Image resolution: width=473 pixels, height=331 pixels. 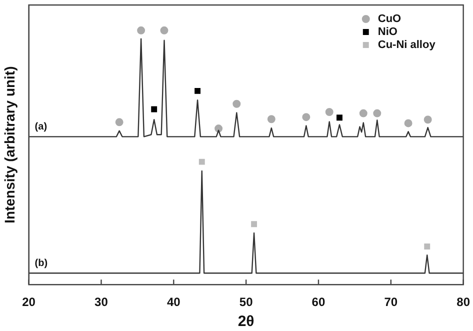 What do you see at coordinates (319, 302) in the screenshot?
I see `x-tick-label: 60` at bounding box center [319, 302].